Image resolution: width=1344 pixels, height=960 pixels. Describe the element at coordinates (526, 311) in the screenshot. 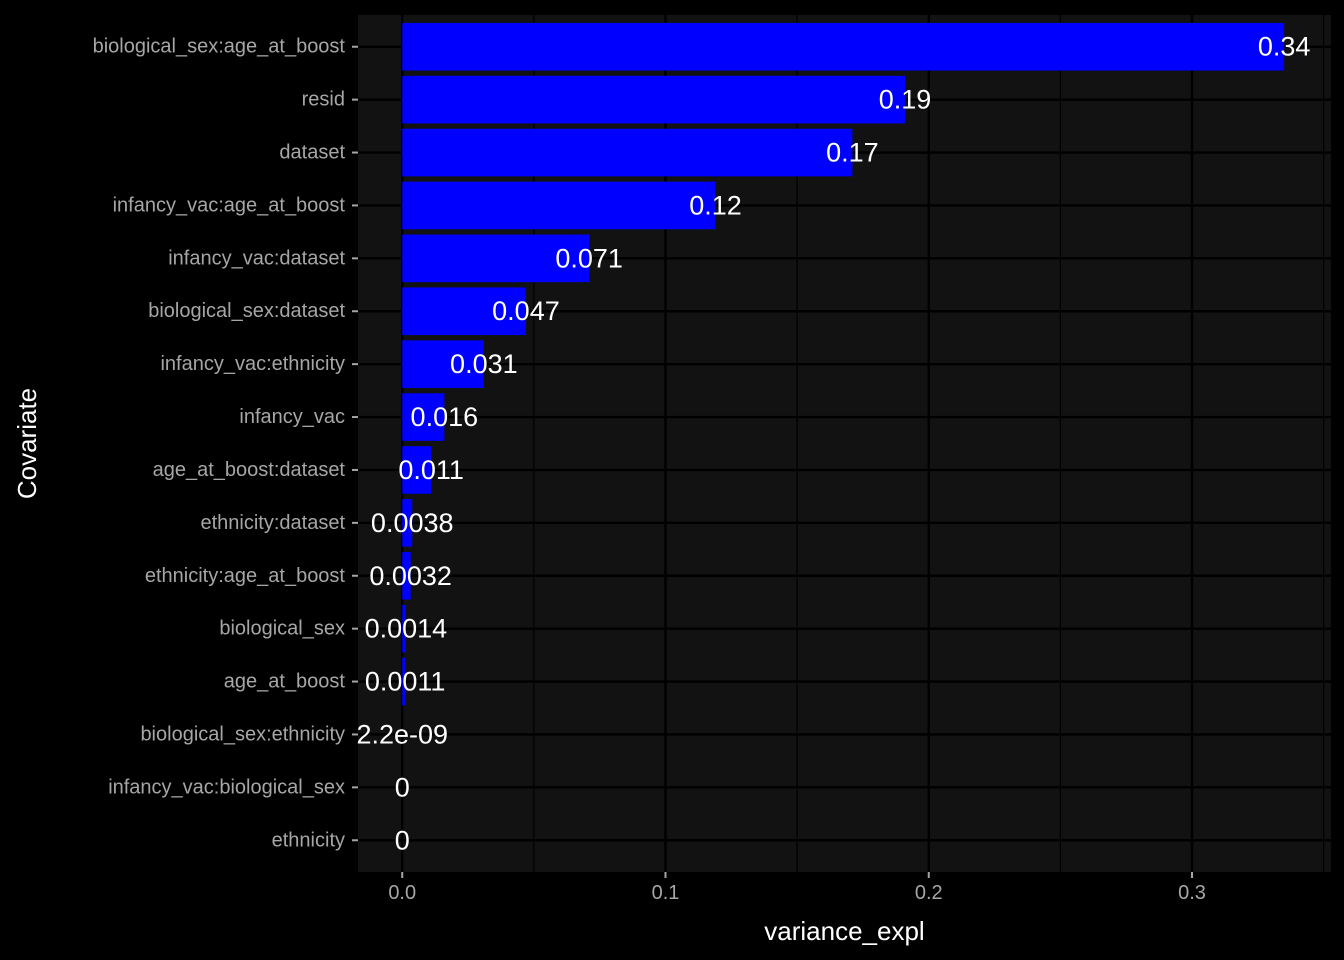

I see `data-label-biological_sex:dataset: 0.047` at that location.